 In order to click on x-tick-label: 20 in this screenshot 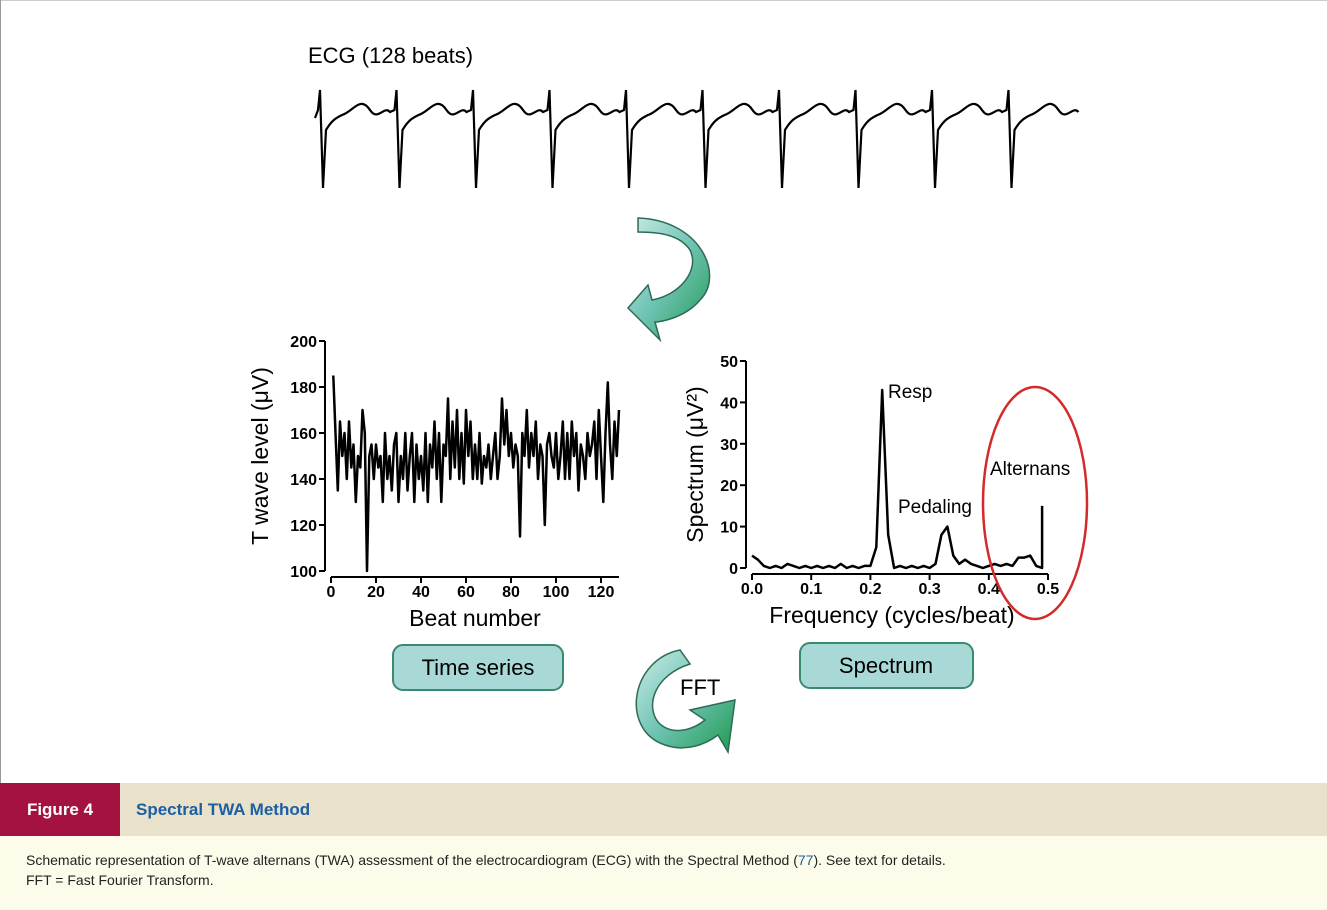, I will do `click(376, 592)`.